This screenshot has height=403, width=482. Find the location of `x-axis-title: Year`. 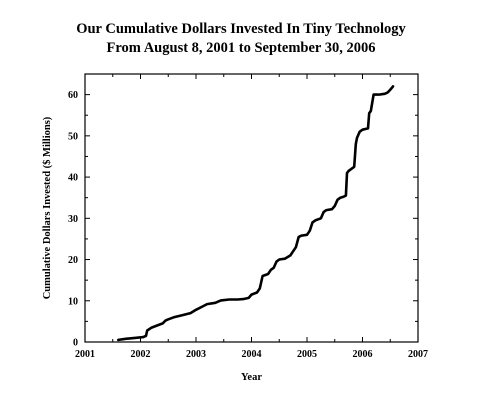

x-axis-title: Year is located at coordinates (251, 377).